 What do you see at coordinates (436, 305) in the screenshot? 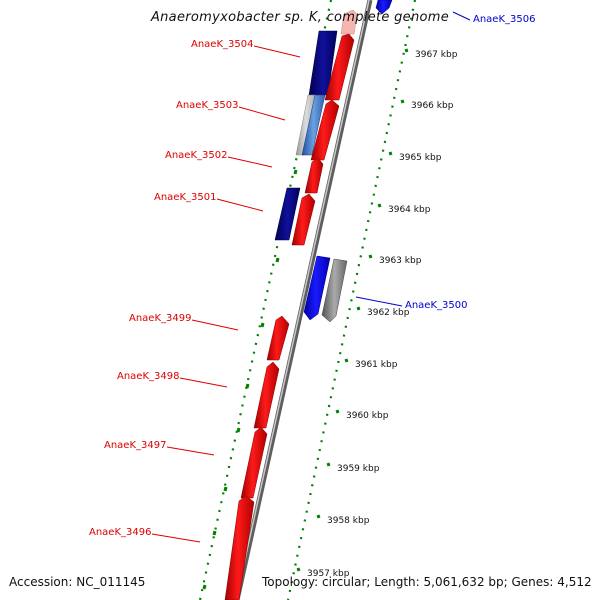
I see `gene-label-anaek-3500: AnaeK_3500` at bounding box center [436, 305].